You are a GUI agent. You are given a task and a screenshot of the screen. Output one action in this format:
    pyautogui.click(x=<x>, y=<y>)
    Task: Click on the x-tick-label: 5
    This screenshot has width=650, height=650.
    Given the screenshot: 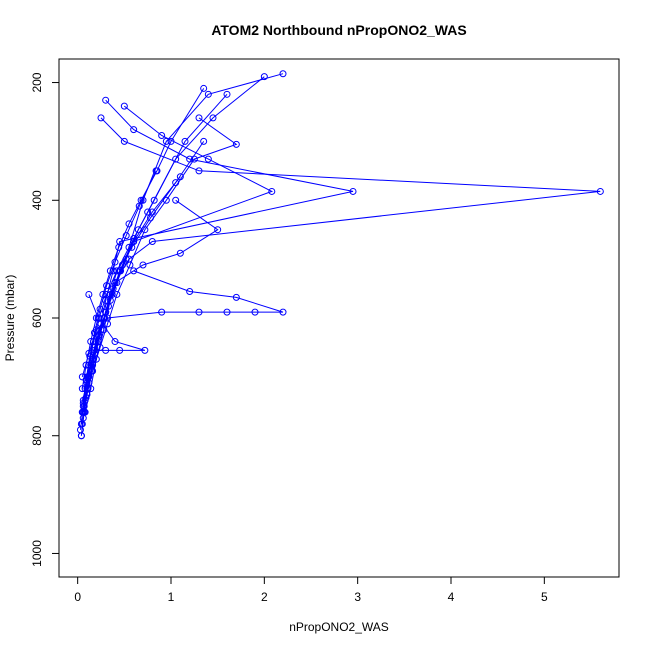 What is the action you would take?
    pyautogui.click(x=544, y=597)
    